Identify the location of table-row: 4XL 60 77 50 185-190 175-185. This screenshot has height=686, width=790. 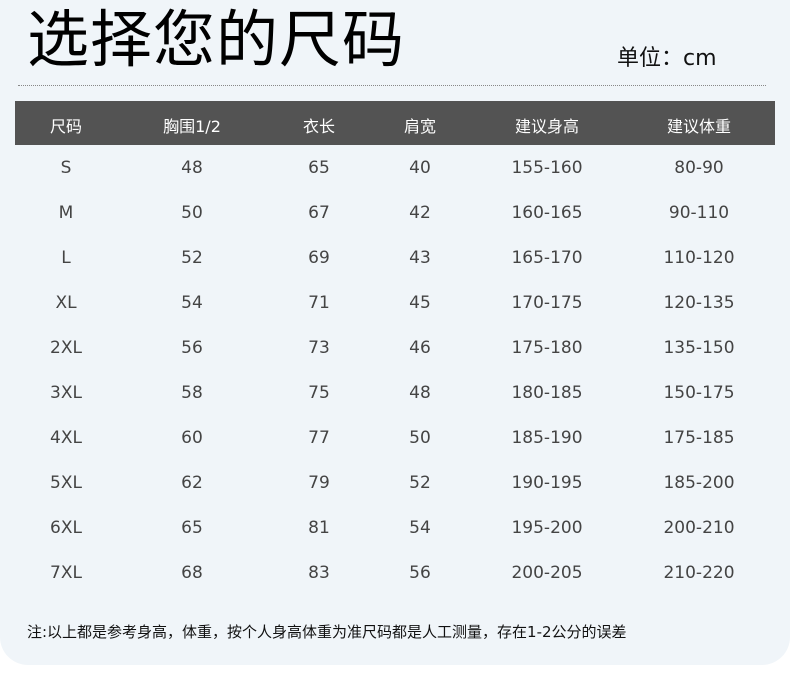
(395, 438).